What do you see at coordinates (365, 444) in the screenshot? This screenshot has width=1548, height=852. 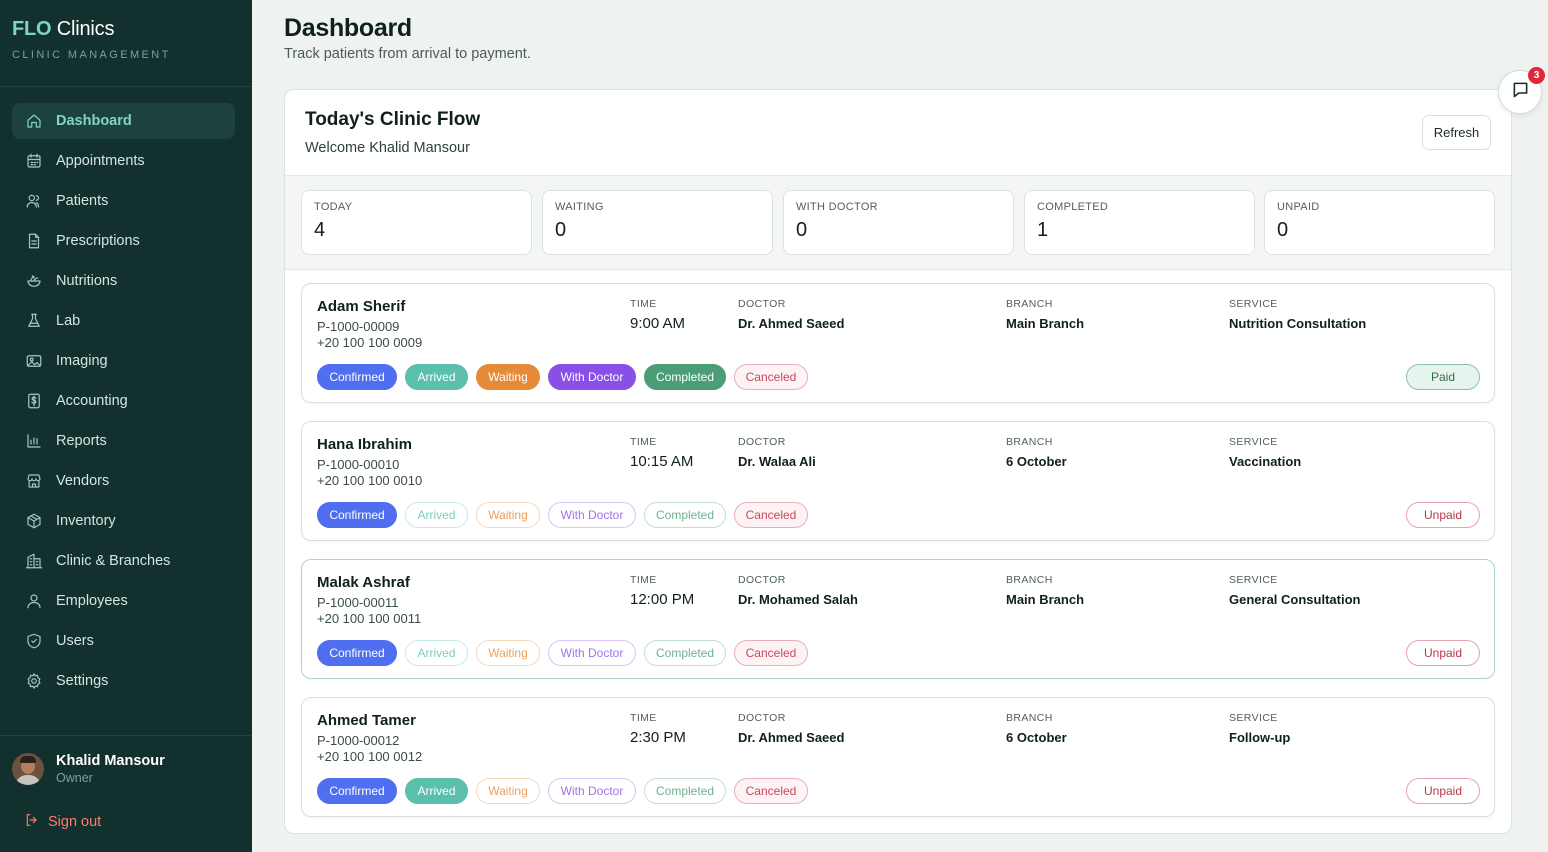 I see `patient-name: Hana Ibrahim` at bounding box center [365, 444].